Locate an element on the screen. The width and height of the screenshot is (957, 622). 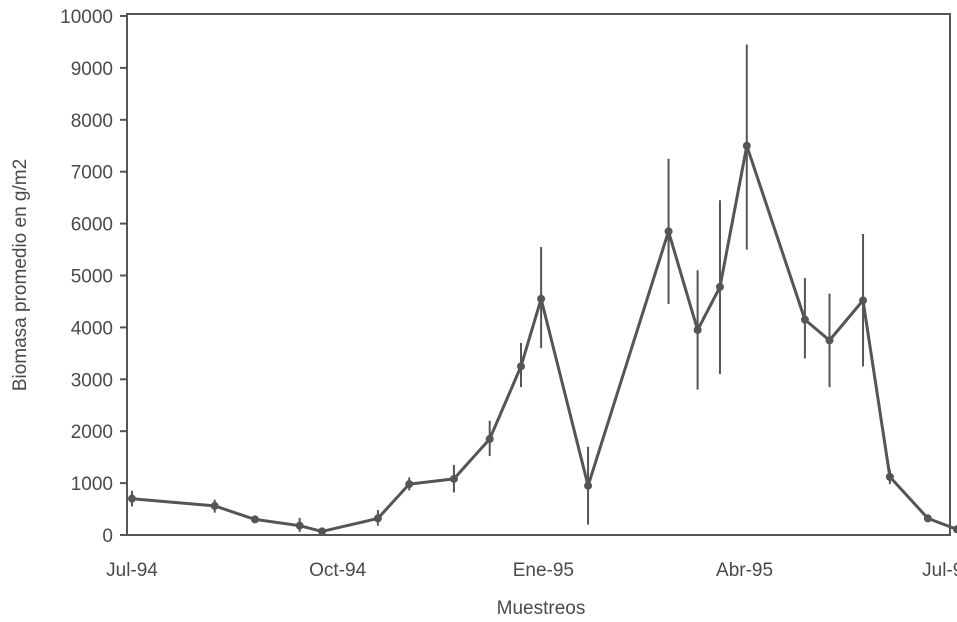
x-tick-label: Abr-95 is located at coordinates (744, 570).